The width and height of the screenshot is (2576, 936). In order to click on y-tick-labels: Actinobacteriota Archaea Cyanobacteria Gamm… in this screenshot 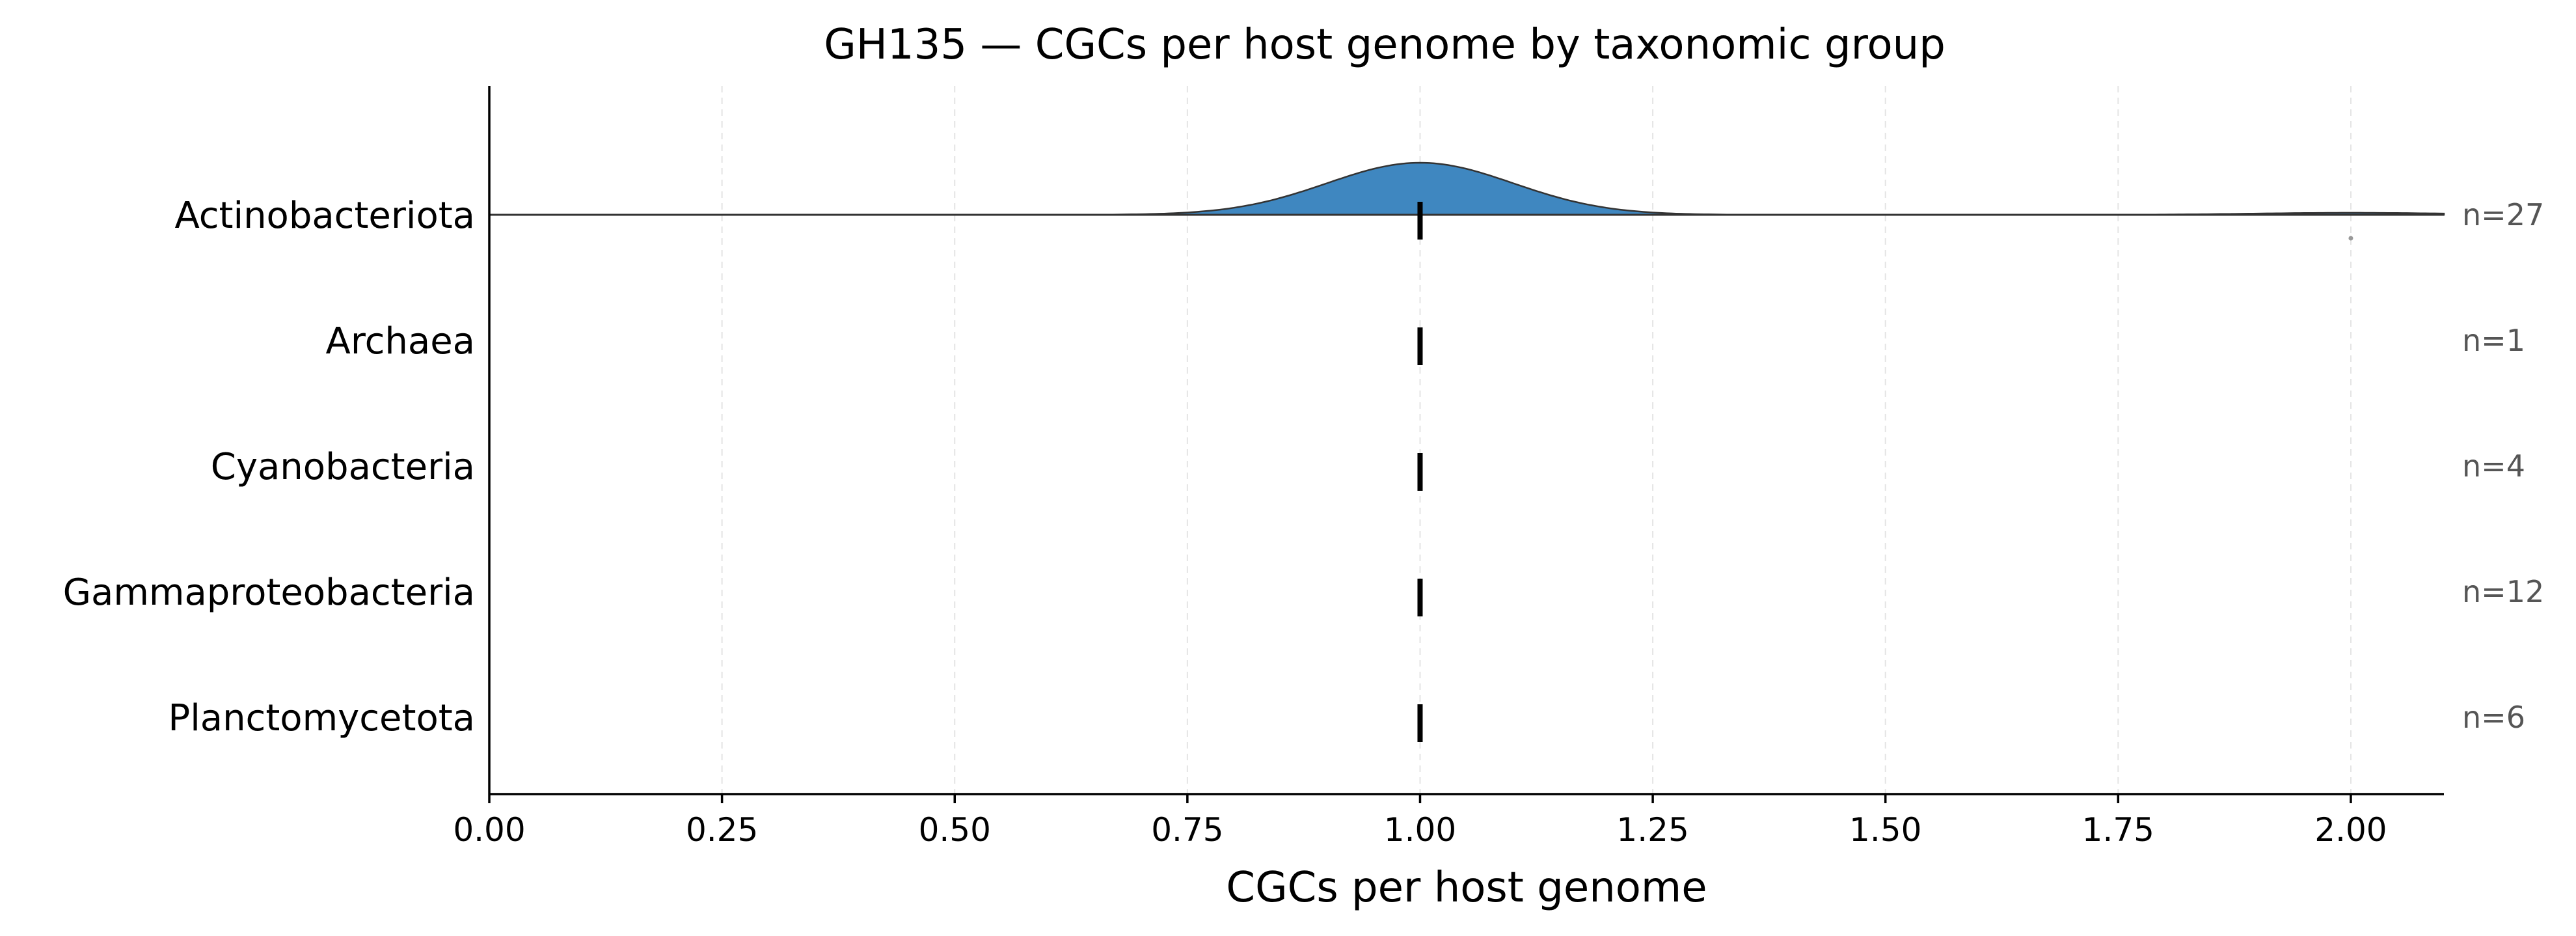, I will do `click(269, 467)`.